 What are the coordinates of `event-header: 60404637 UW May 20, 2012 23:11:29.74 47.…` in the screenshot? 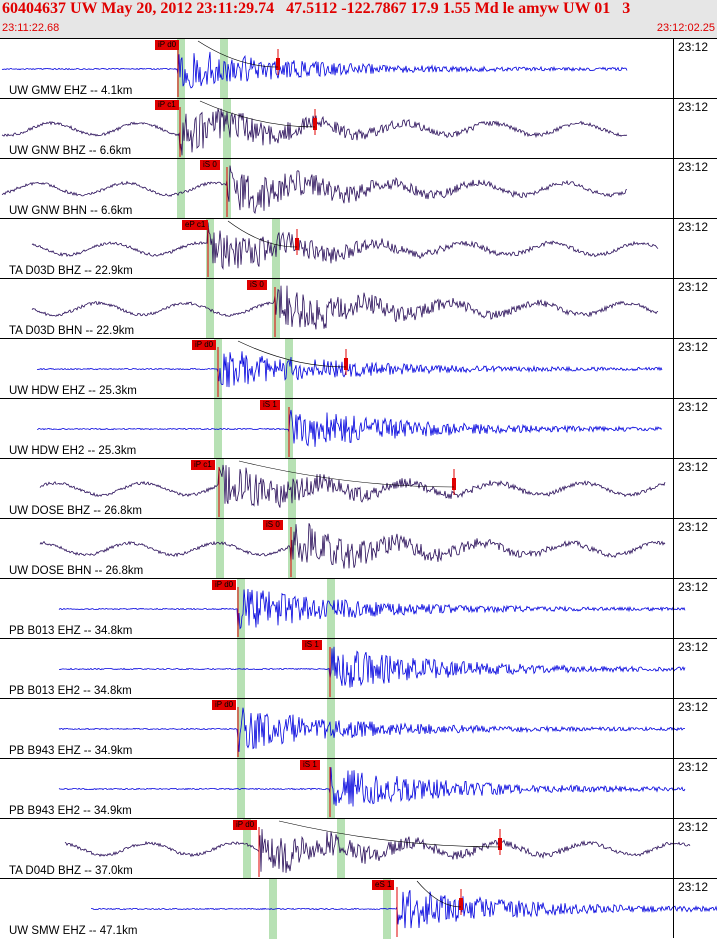 It's located at (358, 19).